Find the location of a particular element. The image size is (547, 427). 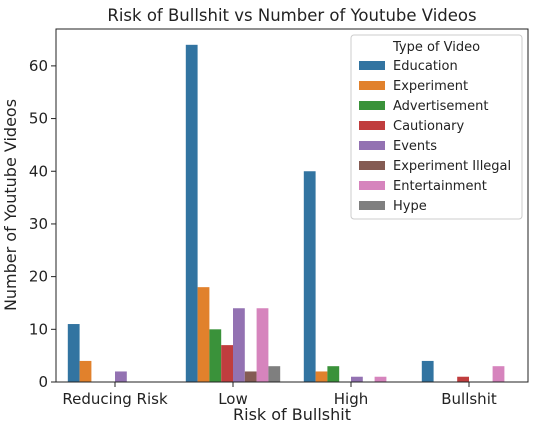

legend-item-label: Events is located at coordinates (415, 146).